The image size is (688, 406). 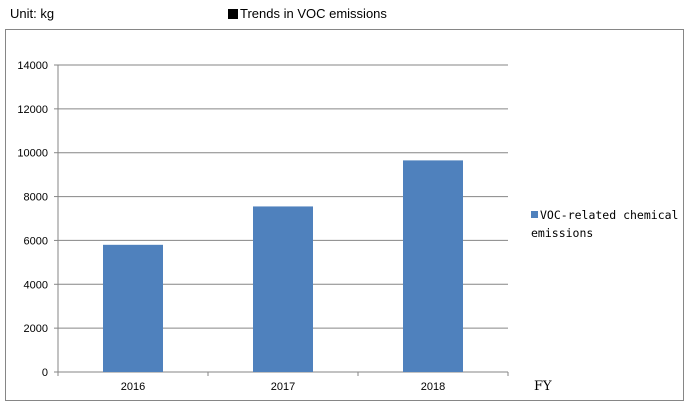 I want to click on x-tick-label: 2018, so click(x=433, y=387).